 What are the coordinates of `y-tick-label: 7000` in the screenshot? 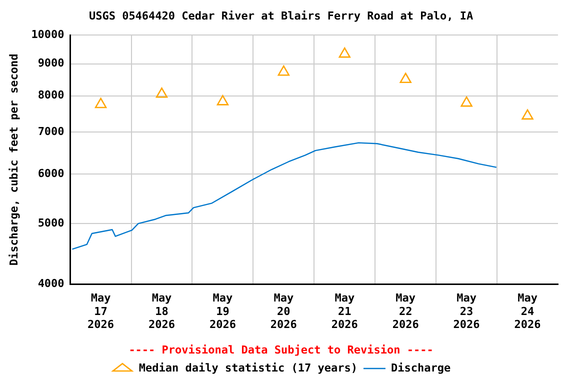 It's located at (51, 131).